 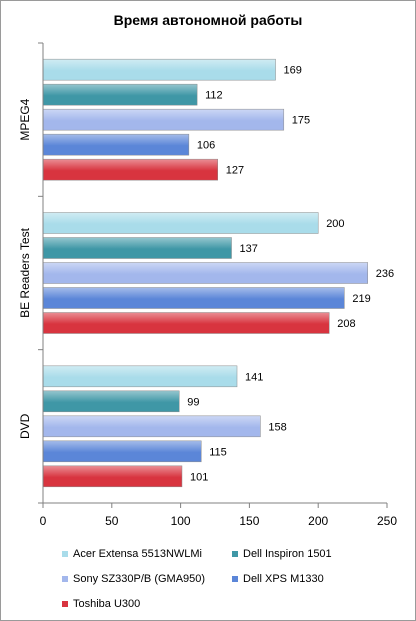 I want to click on legend-item: Dell XPS M1330, so click(x=278, y=579).